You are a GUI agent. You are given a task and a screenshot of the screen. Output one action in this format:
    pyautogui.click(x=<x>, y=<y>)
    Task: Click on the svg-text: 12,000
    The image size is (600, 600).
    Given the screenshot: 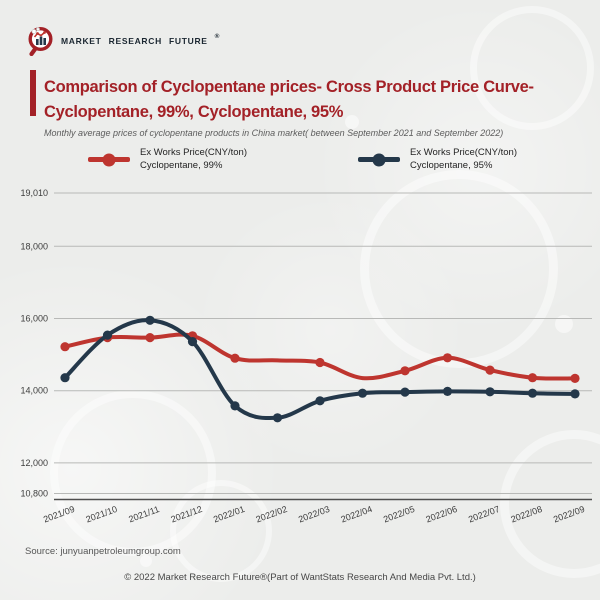 What is the action you would take?
    pyautogui.click(x=34, y=463)
    